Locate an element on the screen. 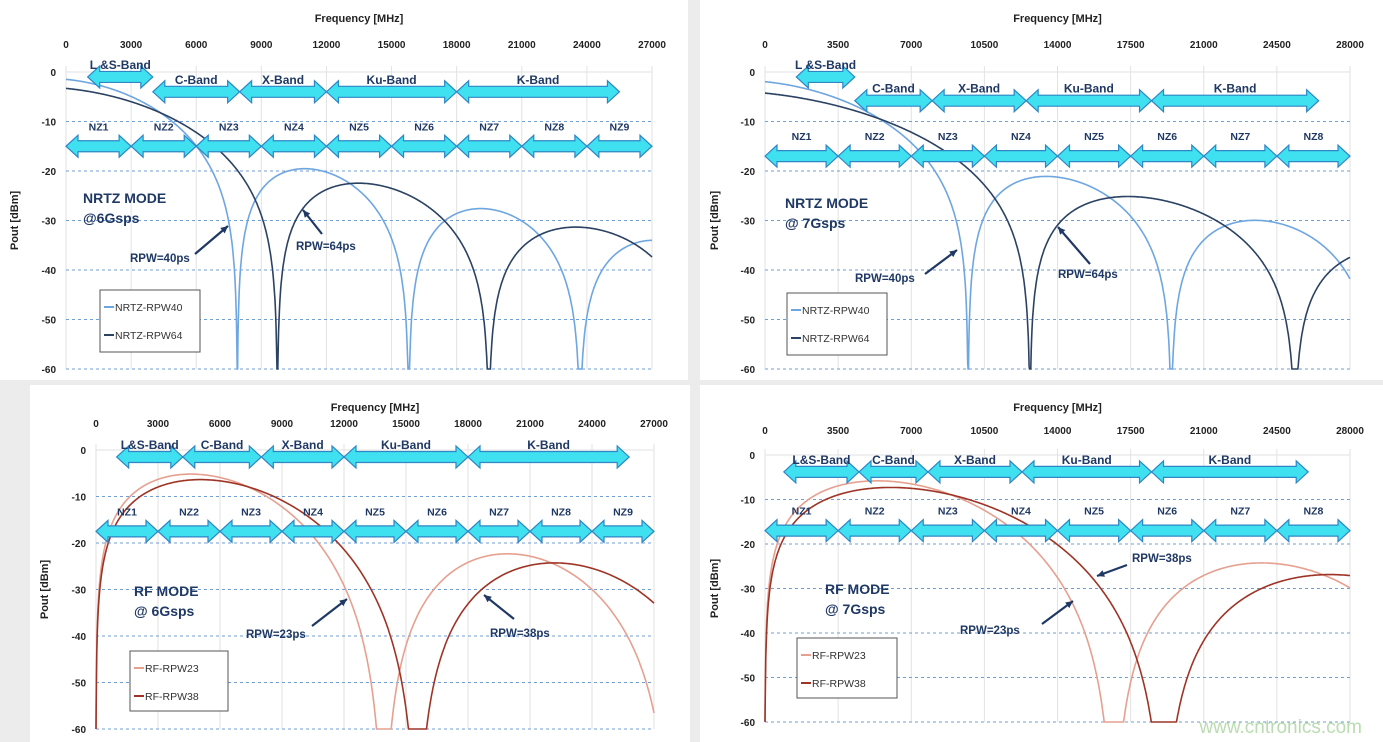  band-label: L&S-Band is located at coordinates (150, 445).